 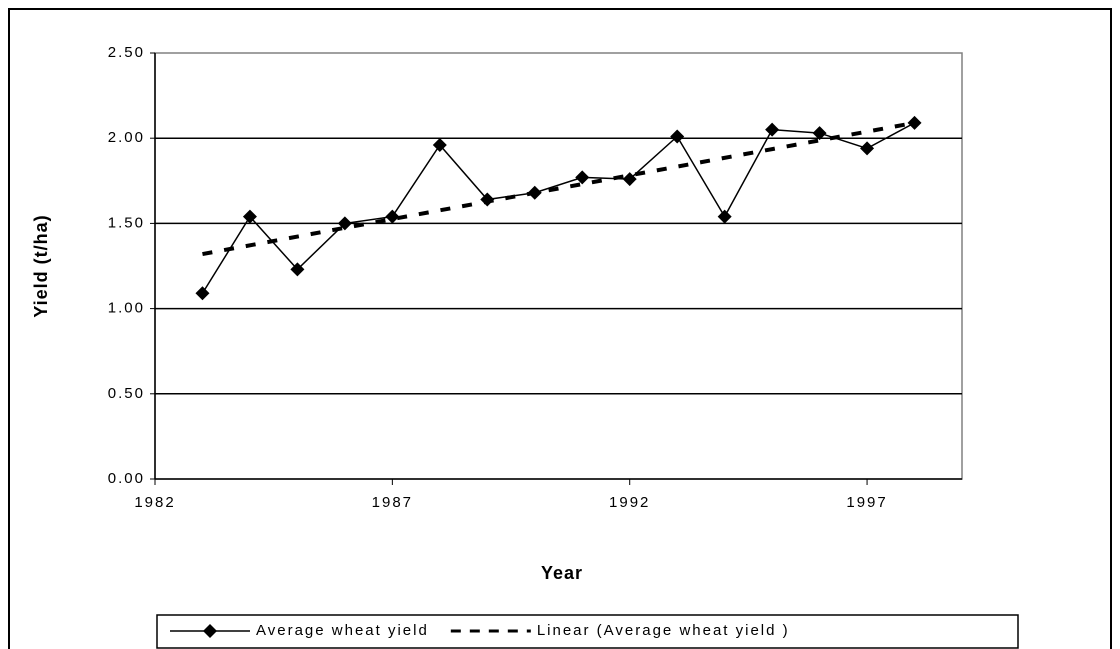 I want to click on legend-box, so click(x=587, y=631).